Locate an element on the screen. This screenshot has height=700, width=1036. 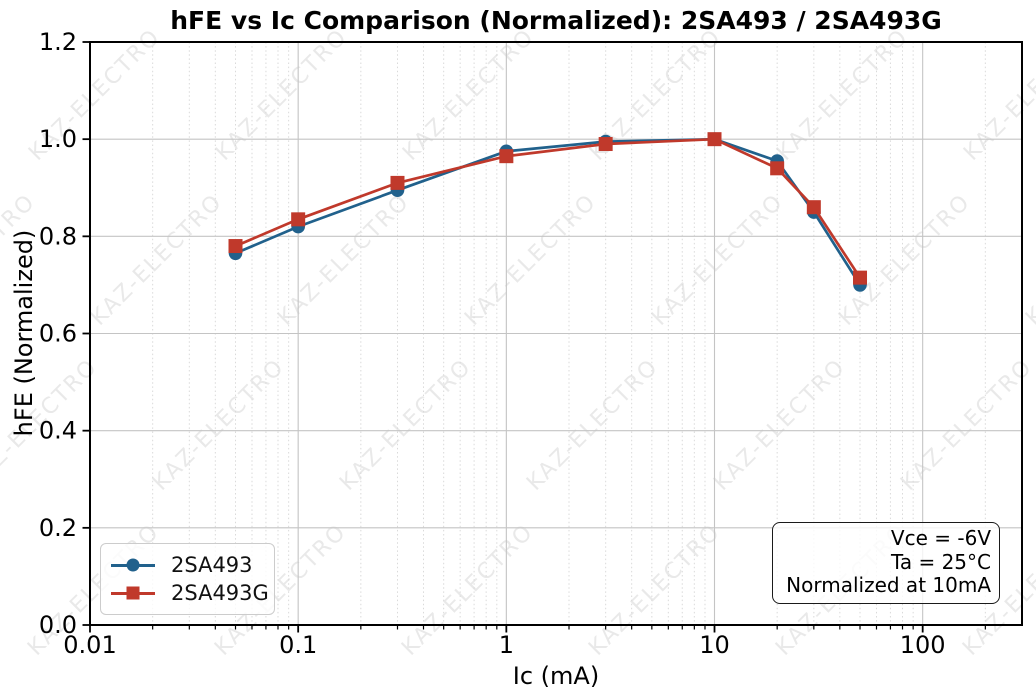
x-axis-label: Ic (mA) is located at coordinates (556, 676).